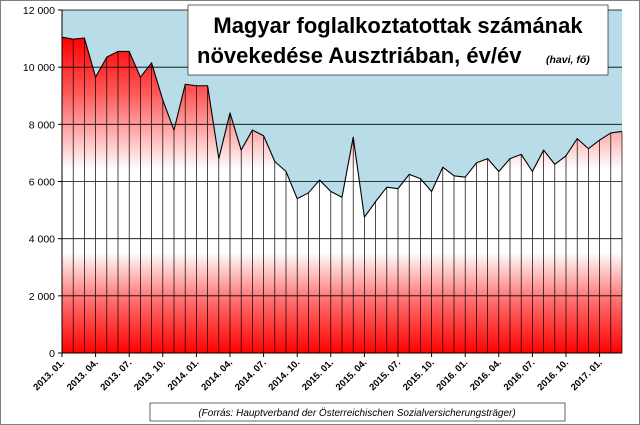 This screenshot has height=425, width=640. I want to click on y-tick-label: 2 000, so click(42, 297).